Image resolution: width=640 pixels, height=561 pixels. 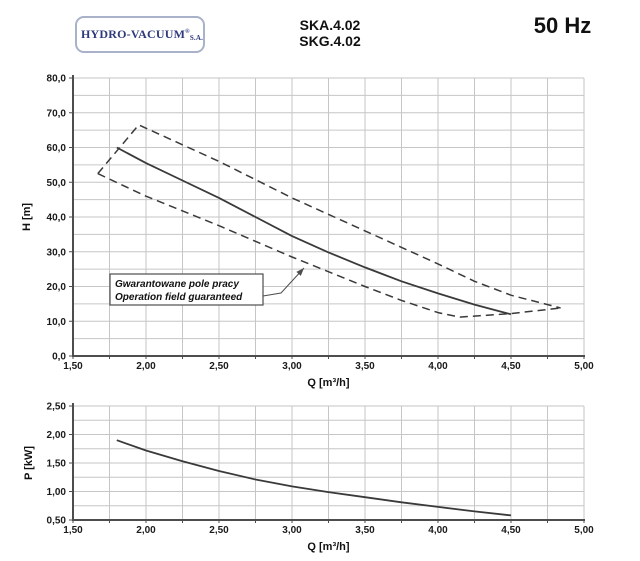 I want to click on y-tick-label: 2,50, so click(x=57, y=407).